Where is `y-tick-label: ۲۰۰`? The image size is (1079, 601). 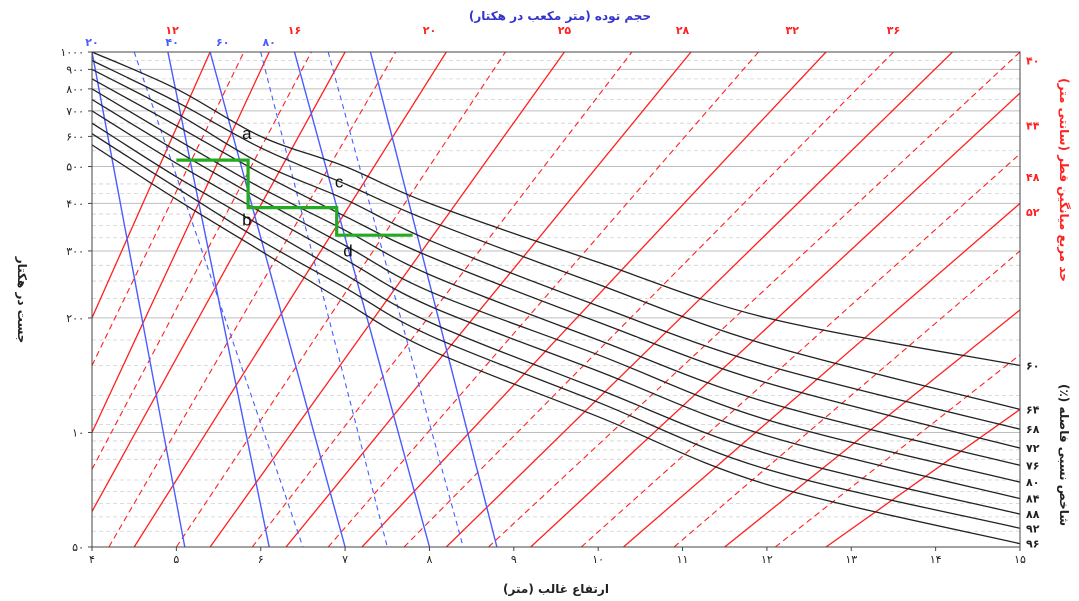 y-tick-label: ۲۰۰ is located at coordinates (75, 318).